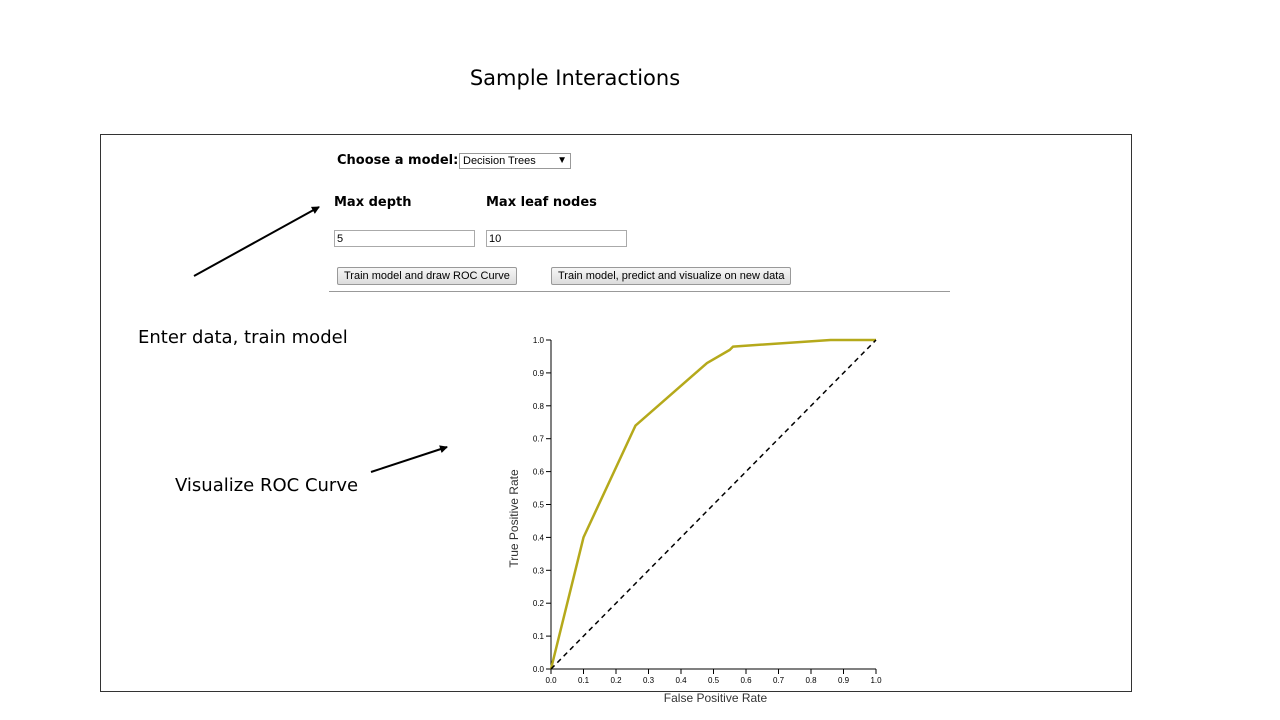 This screenshot has height=720, width=1280. Describe the element at coordinates (616, 680) in the screenshot. I see `x-tick-label: 0.2` at that location.